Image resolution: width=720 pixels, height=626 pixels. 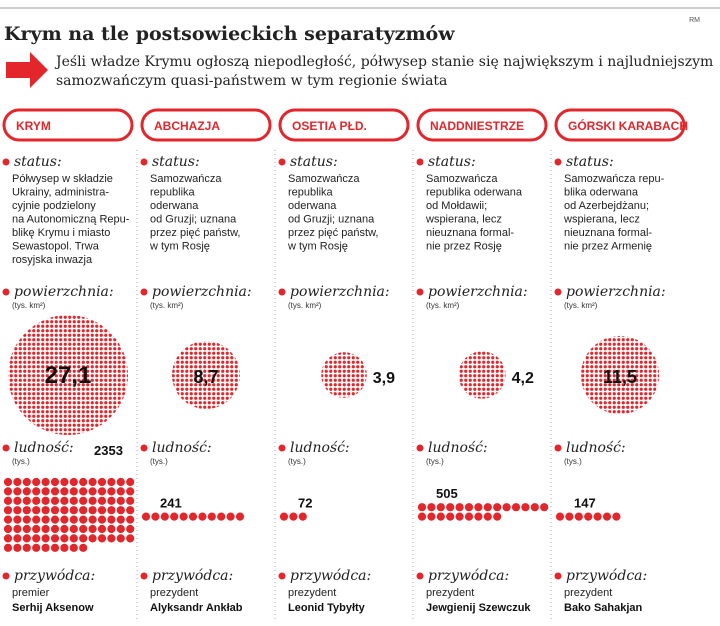 What do you see at coordinates (54, 206) in the screenshot?
I see `status-text: cyjnie podzielony` at bounding box center [54, 206].